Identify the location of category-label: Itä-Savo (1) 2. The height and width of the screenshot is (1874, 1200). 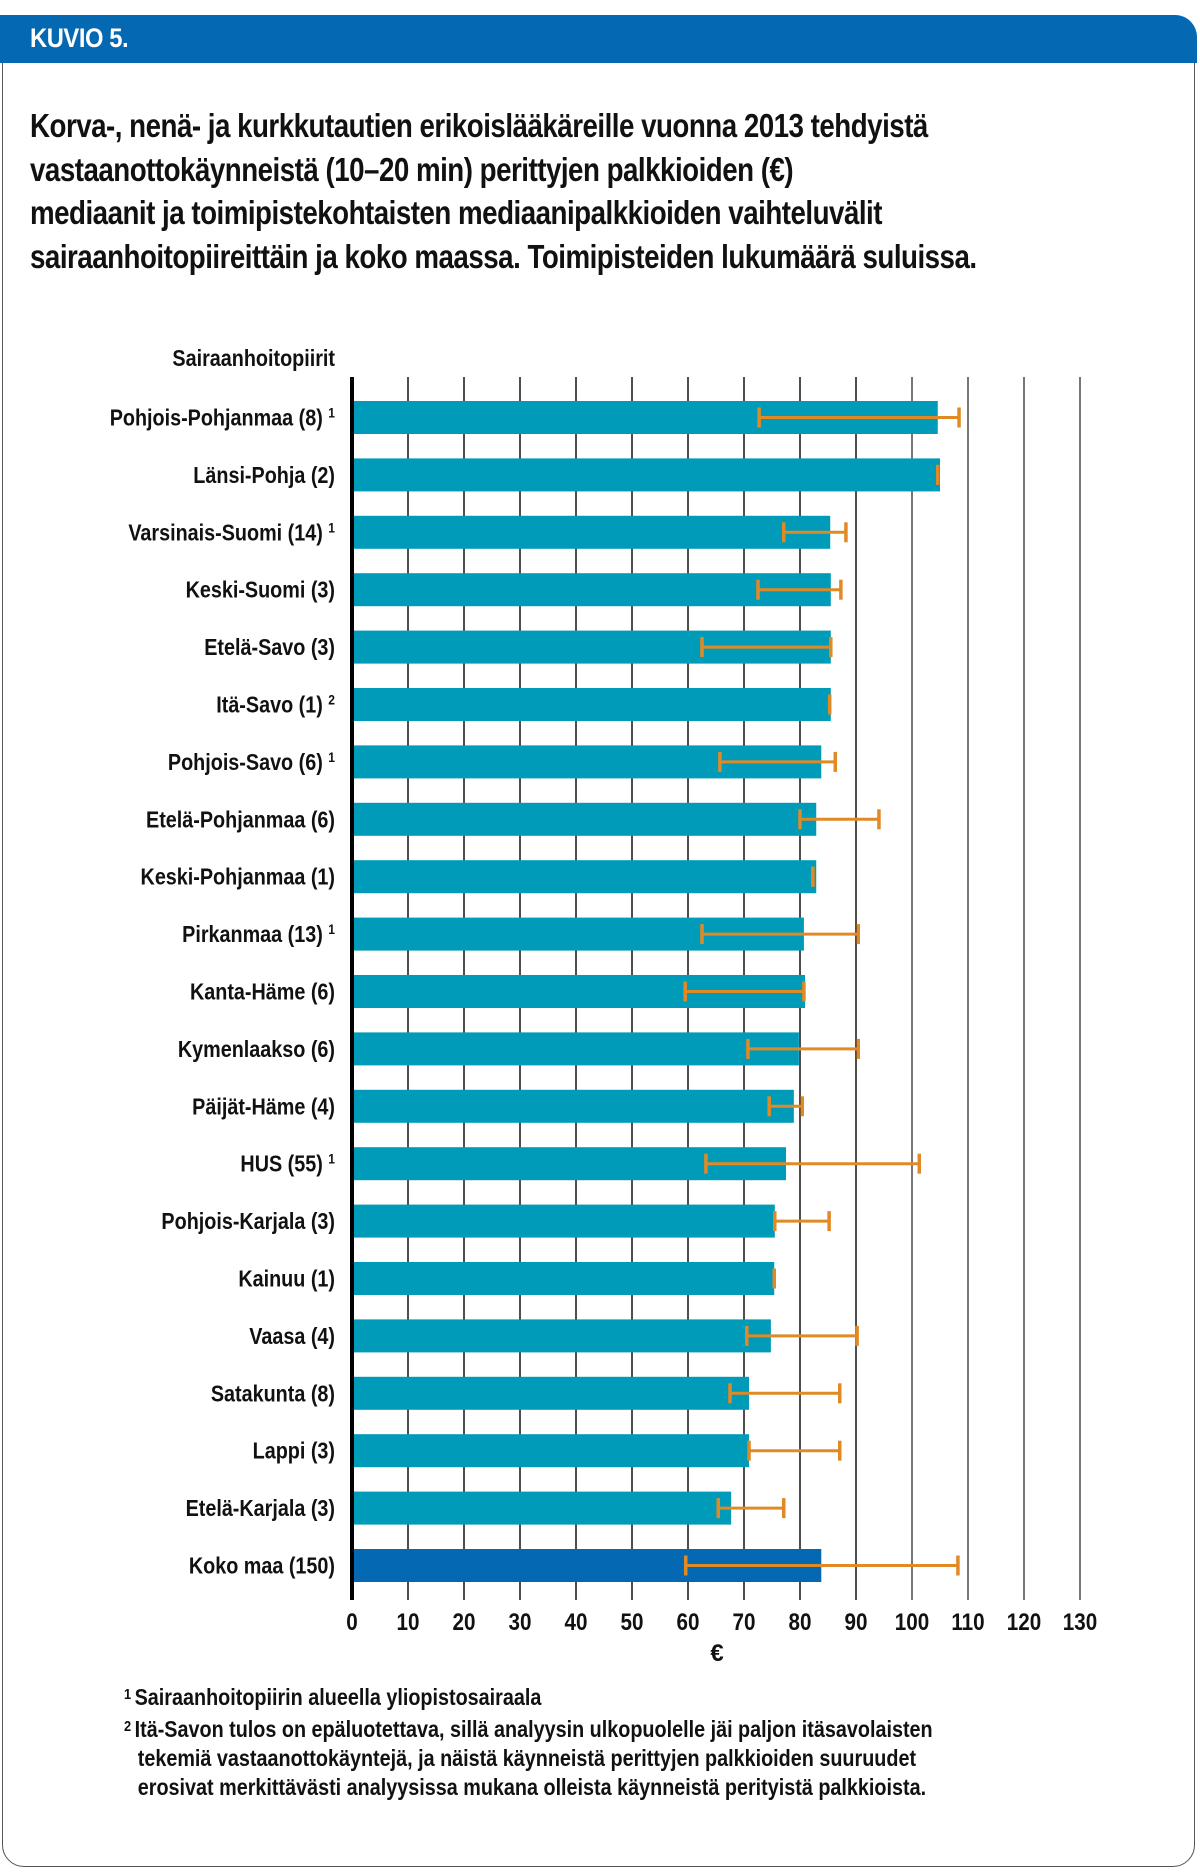
(275, 705).